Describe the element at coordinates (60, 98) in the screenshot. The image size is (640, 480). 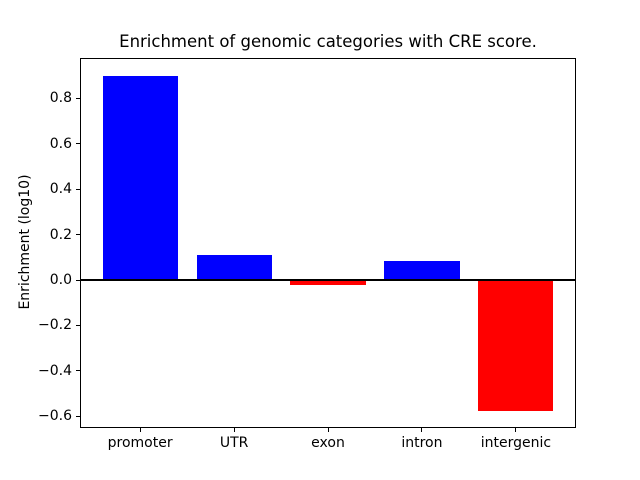
I see `y-tick-label: 0.8` at that location.